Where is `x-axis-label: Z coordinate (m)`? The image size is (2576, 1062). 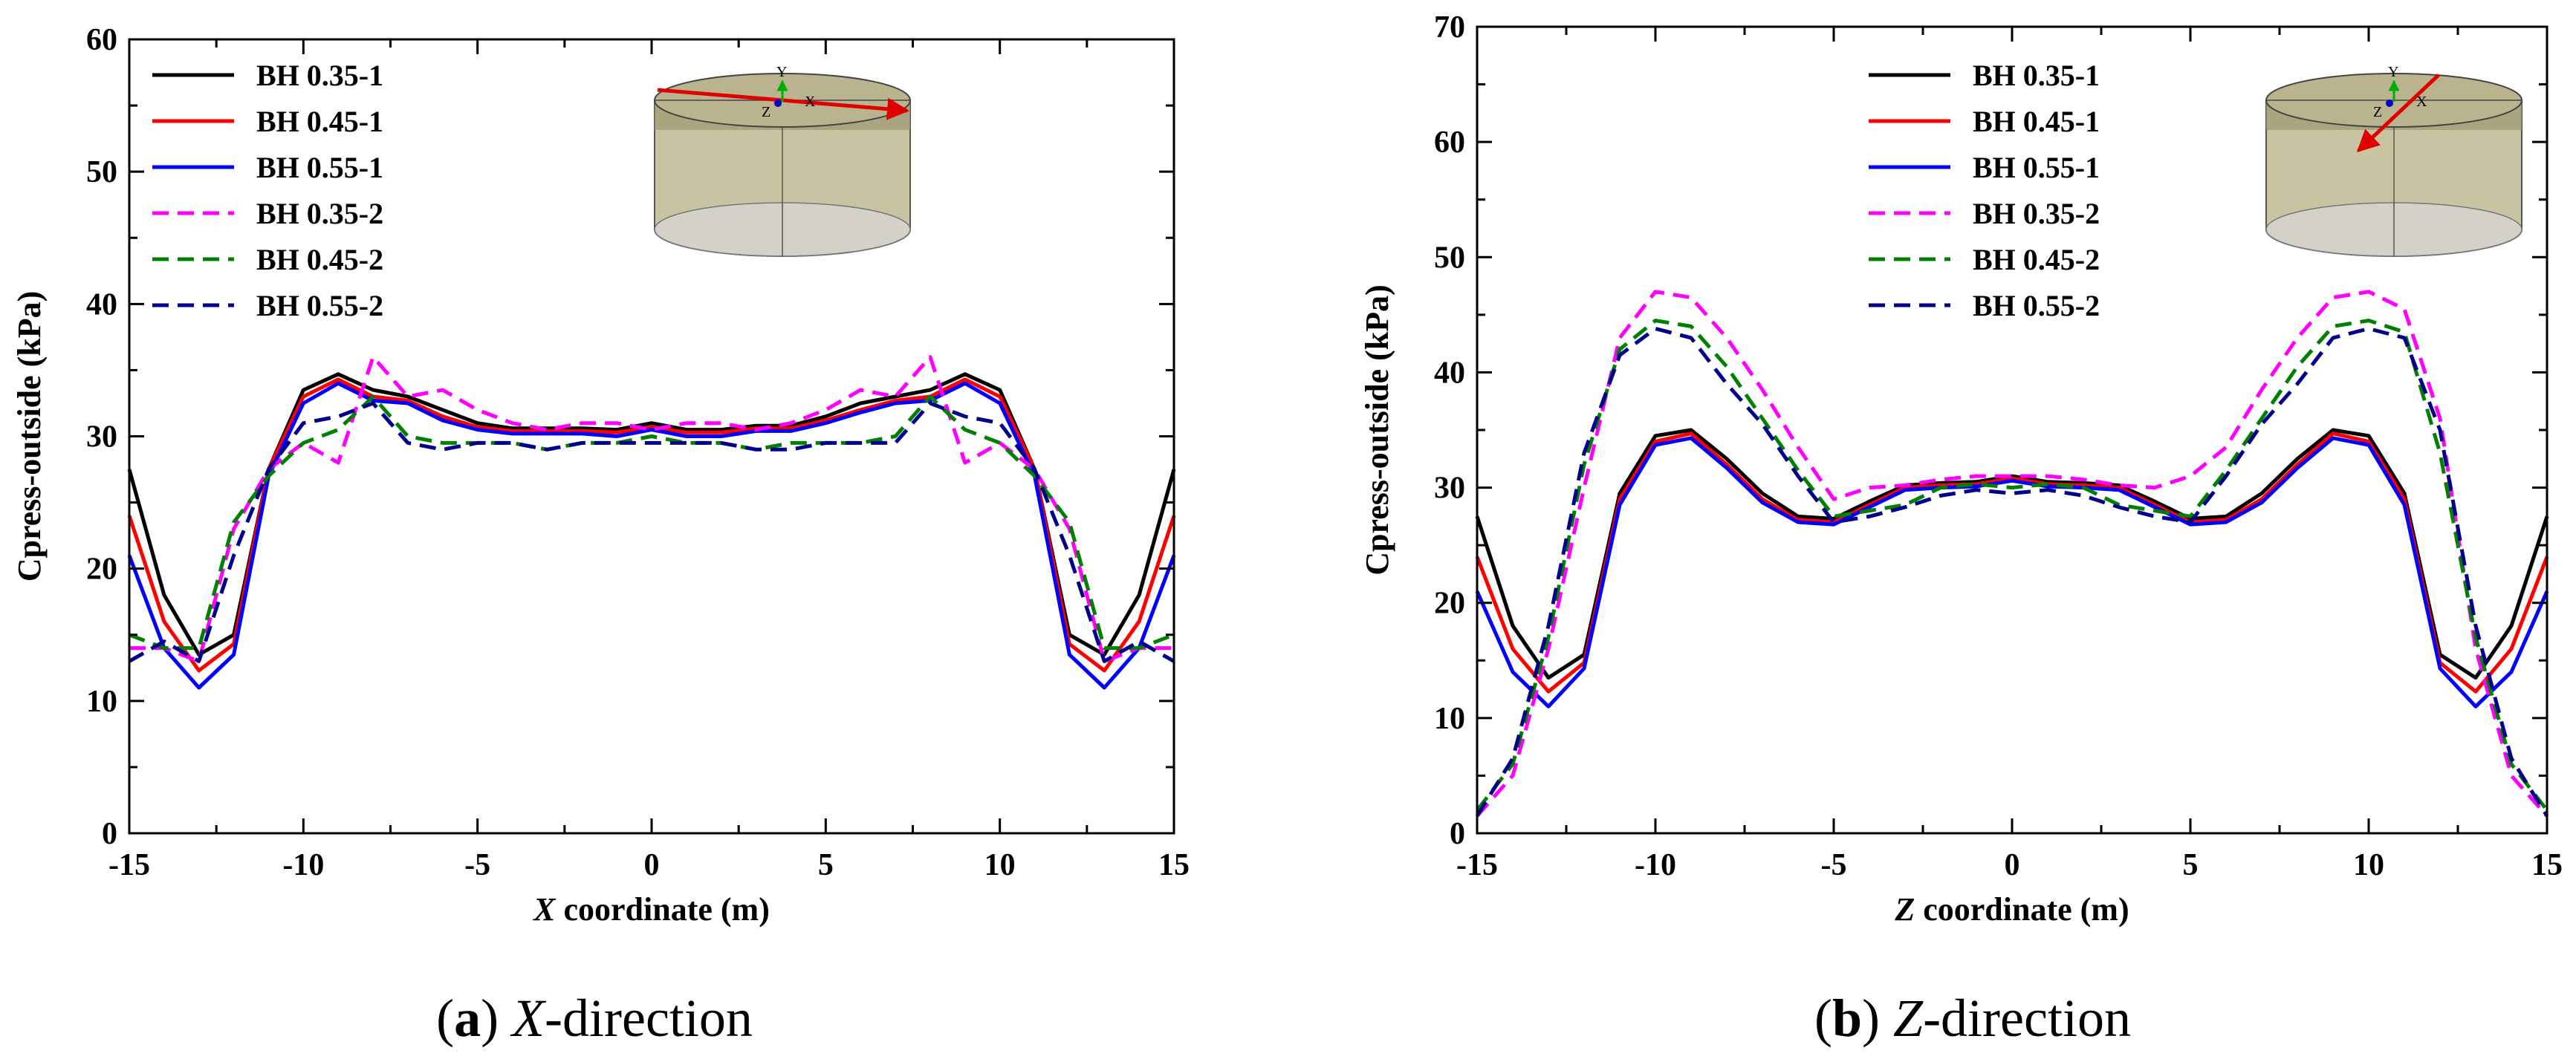
x-axis-label: Z coordinate (m) is located at coordinates (2011, 909).